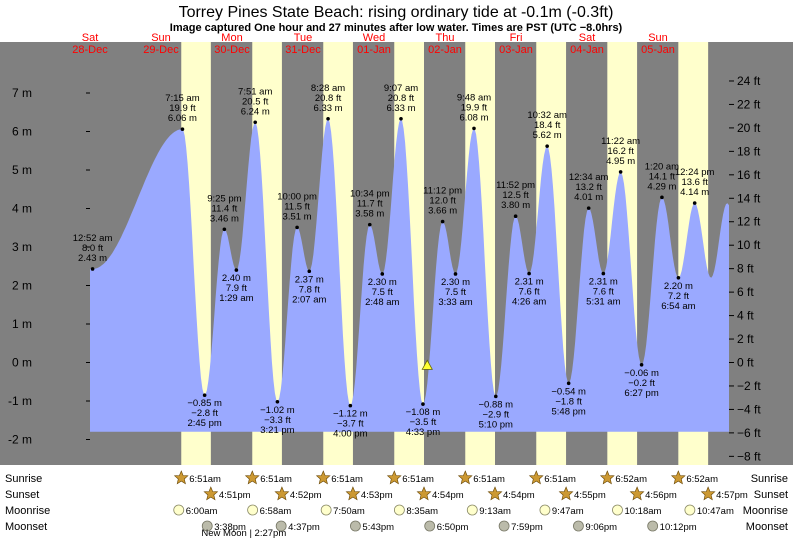  What do you see at coordinates (749, 175) in the screenshot?
I see `y-tick-label-ft: 16 ft` at bounding box center [749, 175].